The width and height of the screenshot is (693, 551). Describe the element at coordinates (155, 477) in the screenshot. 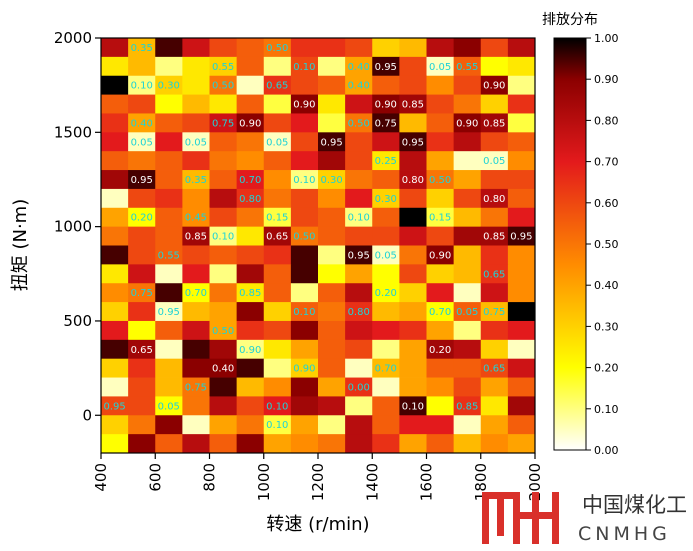

I see `x-tick-label: 600` at that location.